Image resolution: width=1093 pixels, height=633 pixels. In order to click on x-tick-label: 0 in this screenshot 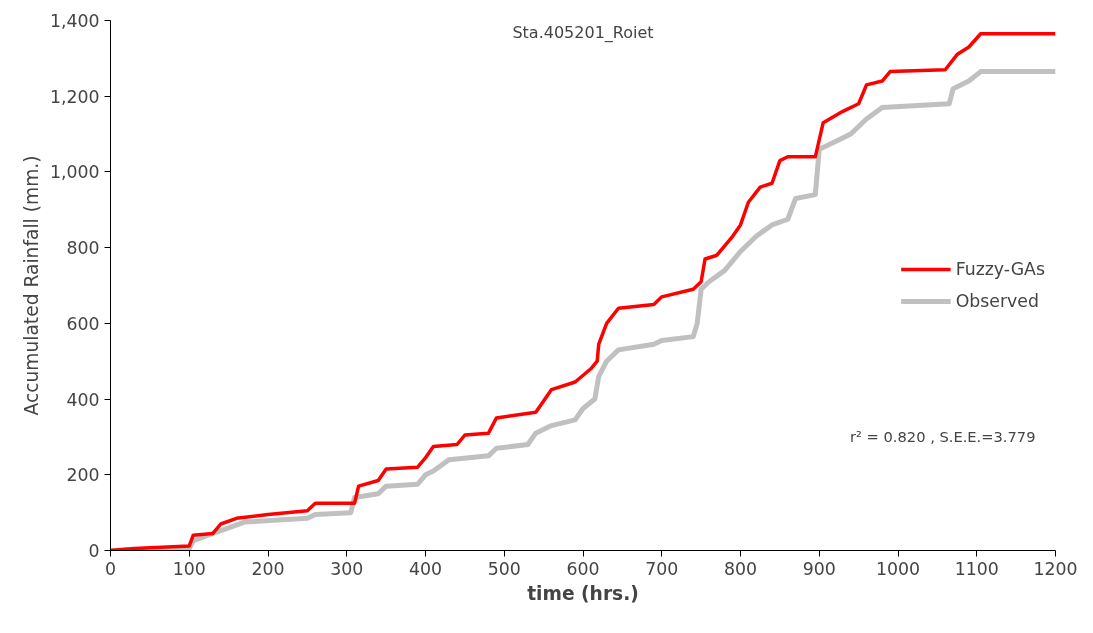, I will do `click(110, 568)`.